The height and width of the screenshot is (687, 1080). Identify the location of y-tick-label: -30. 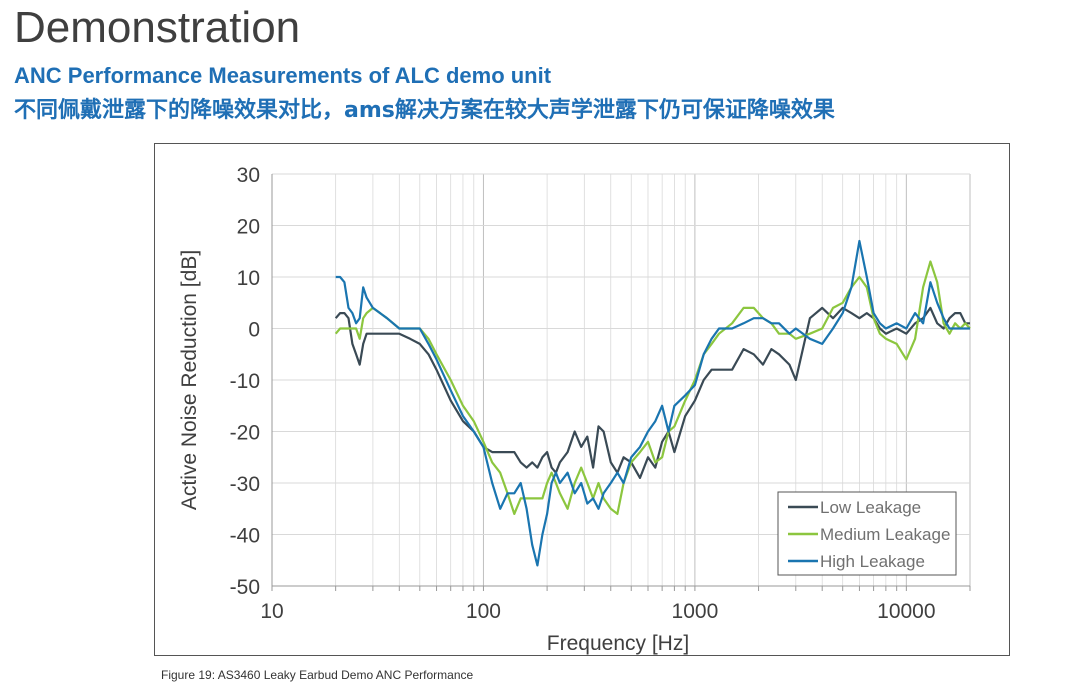
(245, 484).